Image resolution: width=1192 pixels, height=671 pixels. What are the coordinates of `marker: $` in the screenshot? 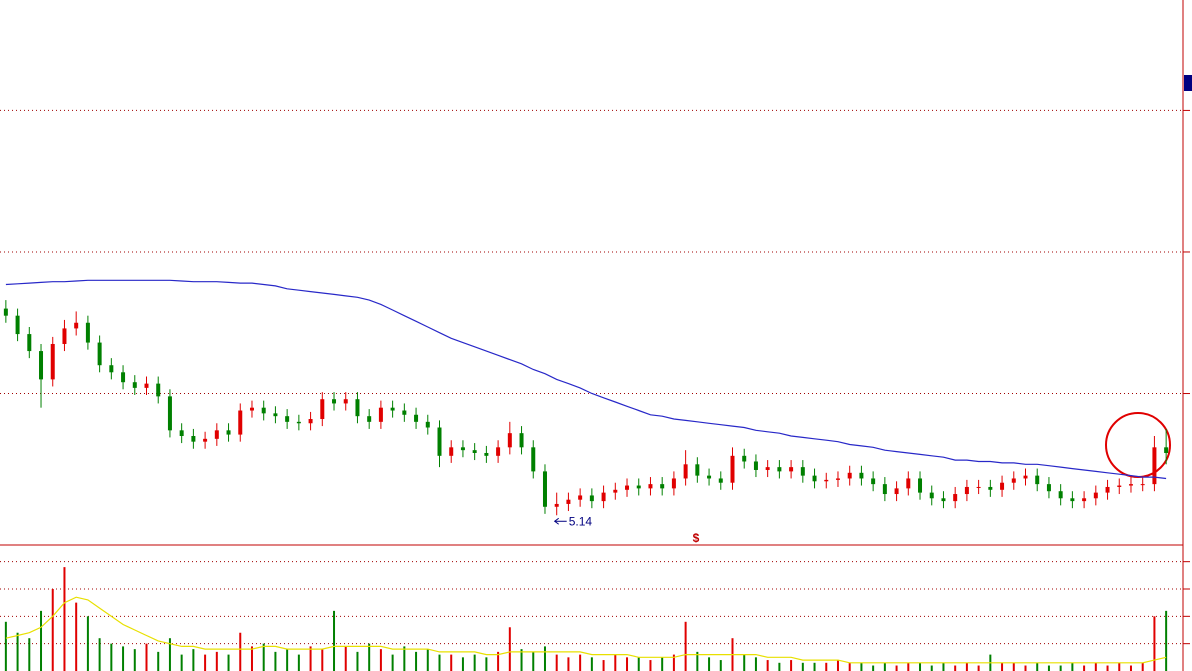 It's located at (696, 538).